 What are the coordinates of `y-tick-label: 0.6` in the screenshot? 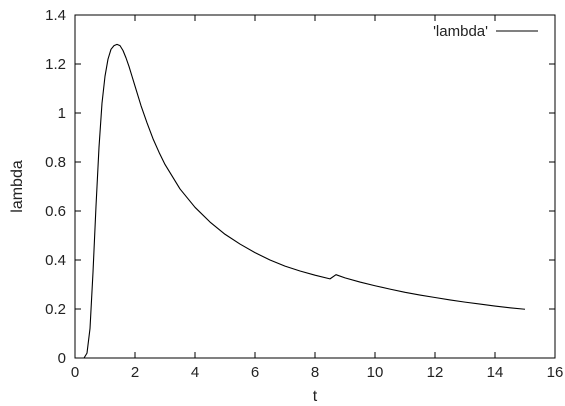 It's located at (55, 211).